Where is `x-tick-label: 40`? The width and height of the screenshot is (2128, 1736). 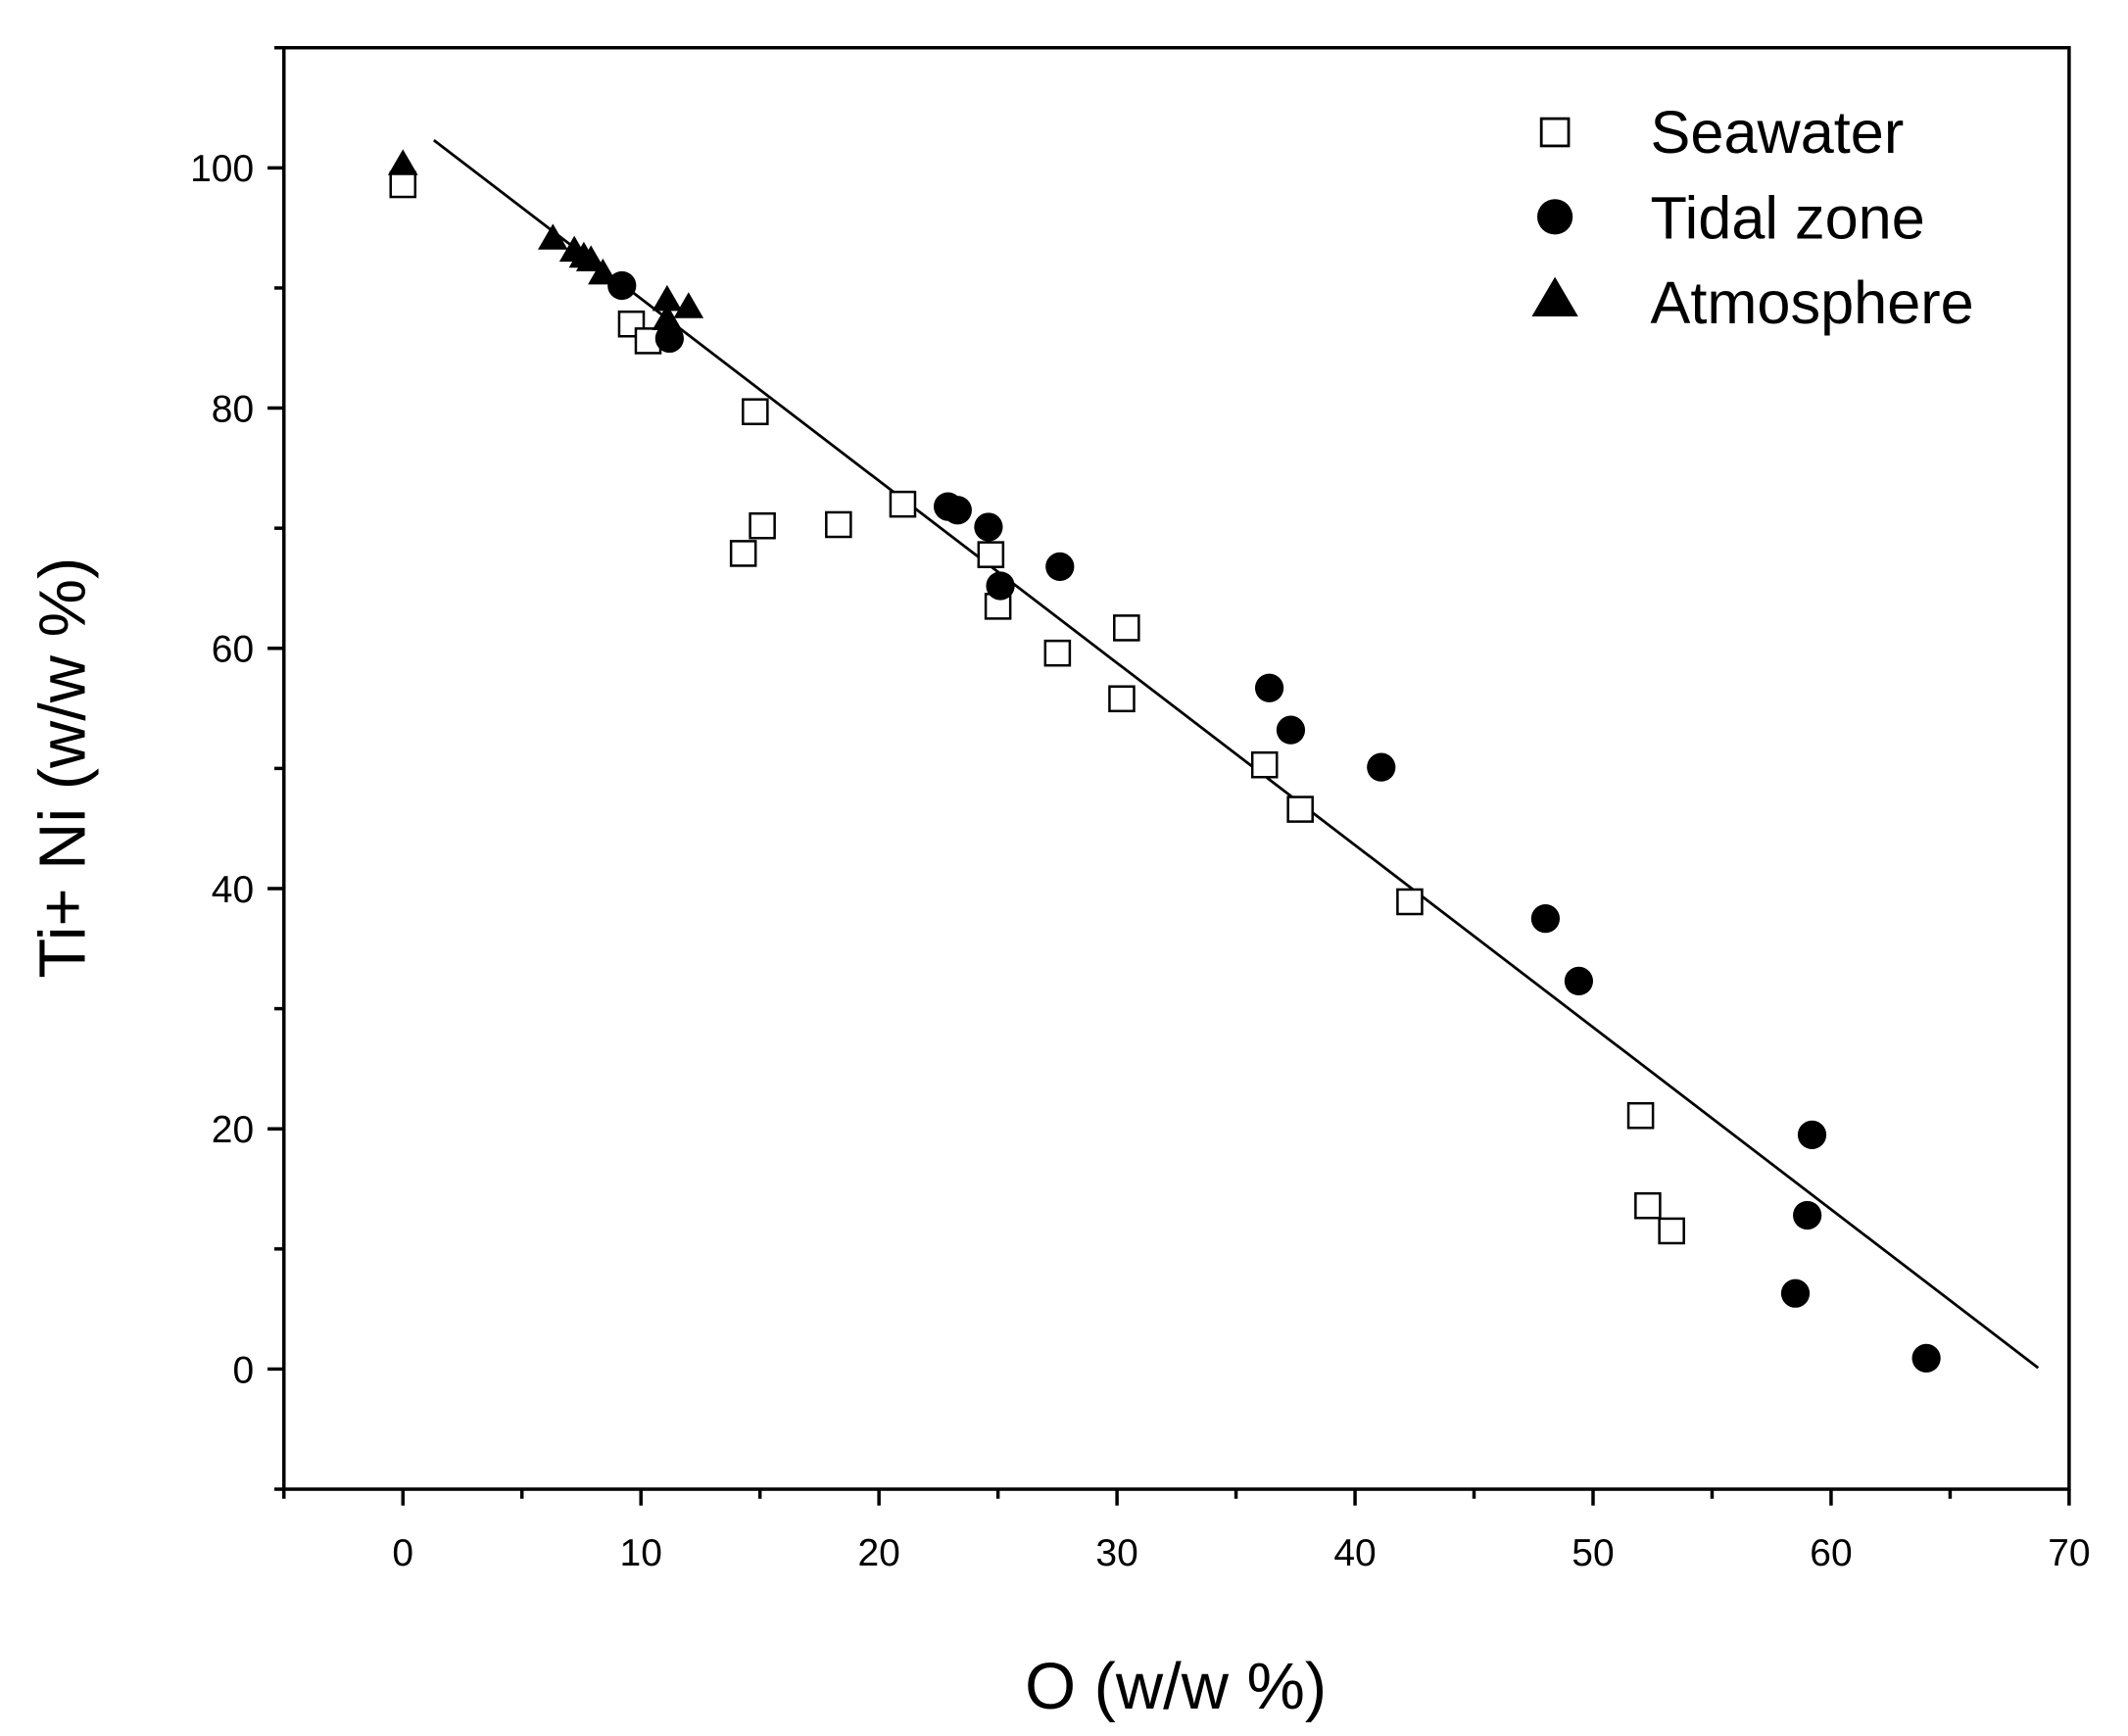 x-tick-label: 40 is located at coordinates (1354, 1553).